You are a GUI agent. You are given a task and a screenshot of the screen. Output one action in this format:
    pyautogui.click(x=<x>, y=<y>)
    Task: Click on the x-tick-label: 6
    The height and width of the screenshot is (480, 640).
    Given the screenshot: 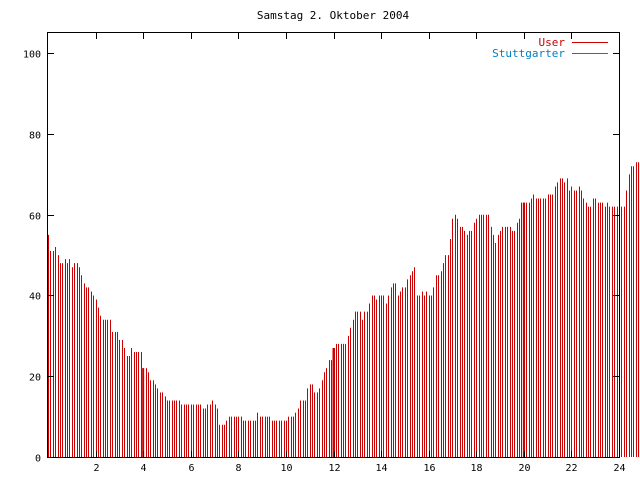 What is the action you would take?
    pyautogui.click(x=191, y=468)
    